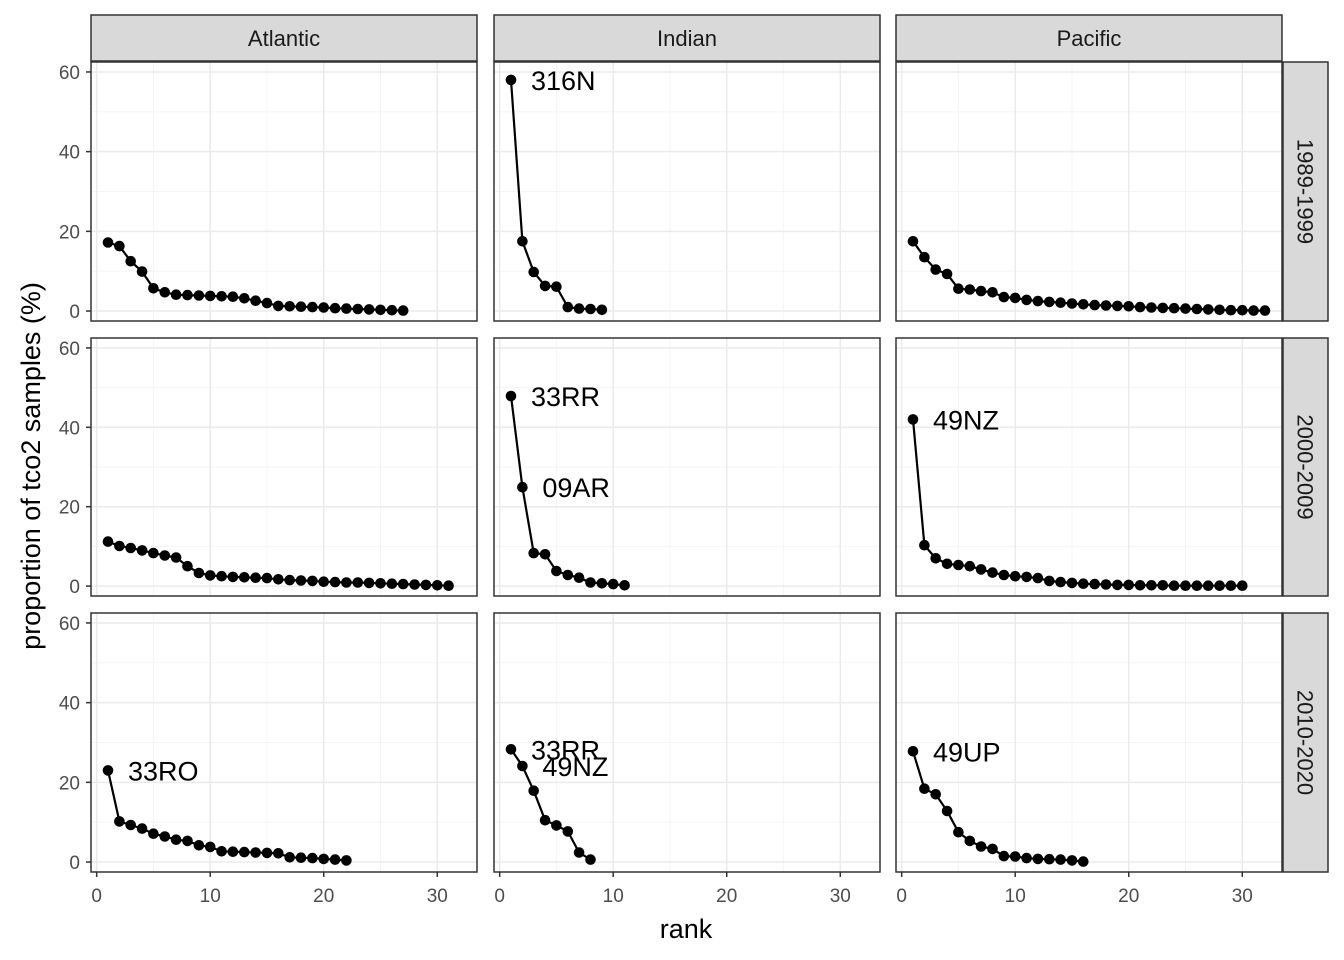  What do you see at coordinates (576, 488) in the screenshot?
I see `point-label: 09AR` at bounding box center [576, 488].